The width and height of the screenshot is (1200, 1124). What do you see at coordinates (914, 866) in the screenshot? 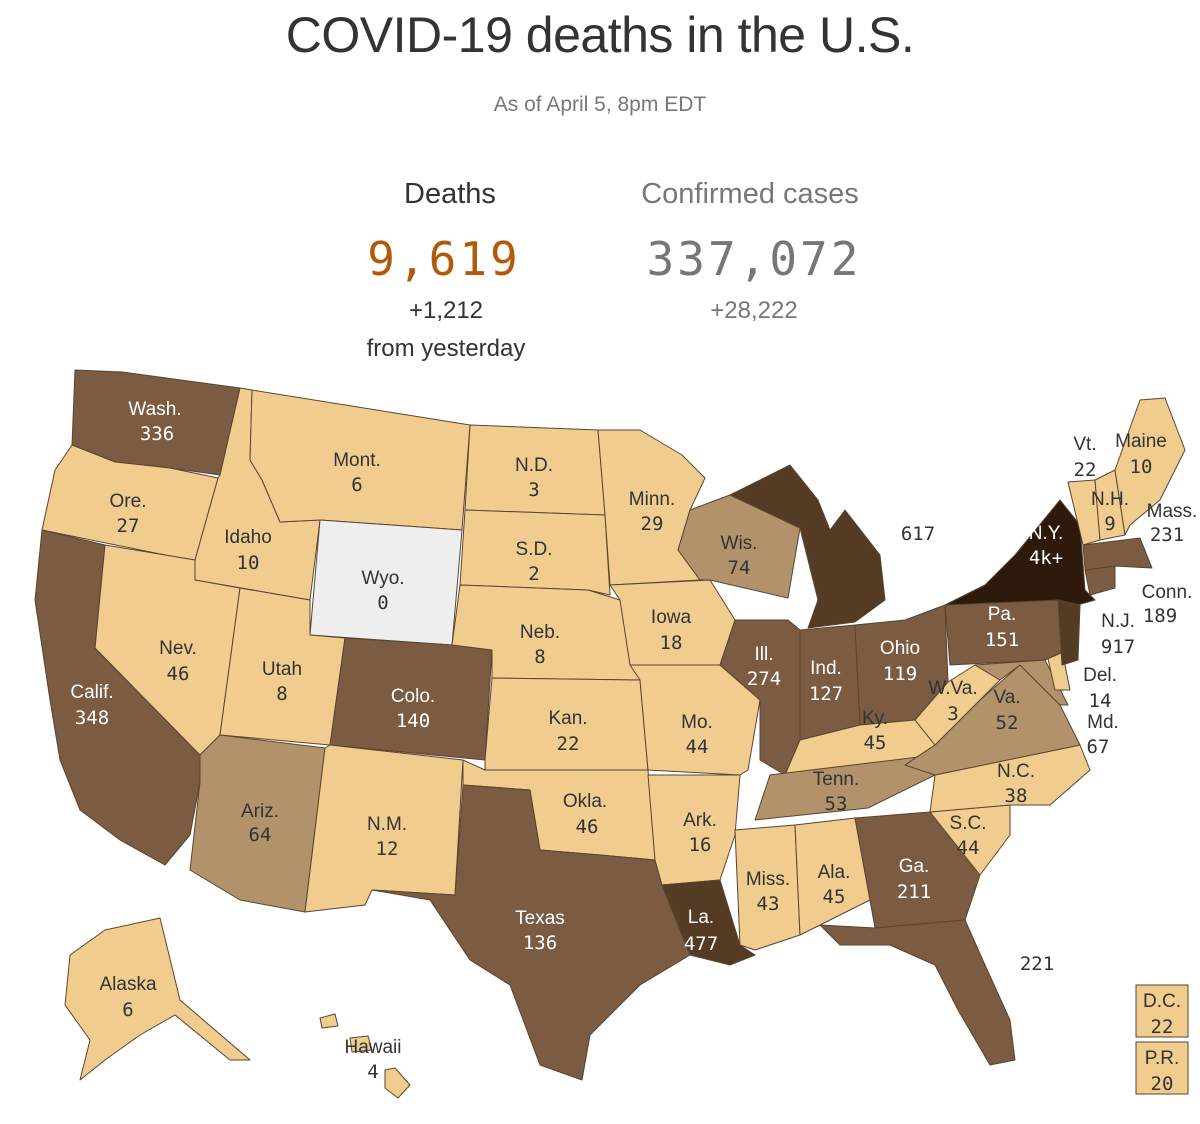
I see `state-label-ga: Ga.` at bounding box center [914, 866].